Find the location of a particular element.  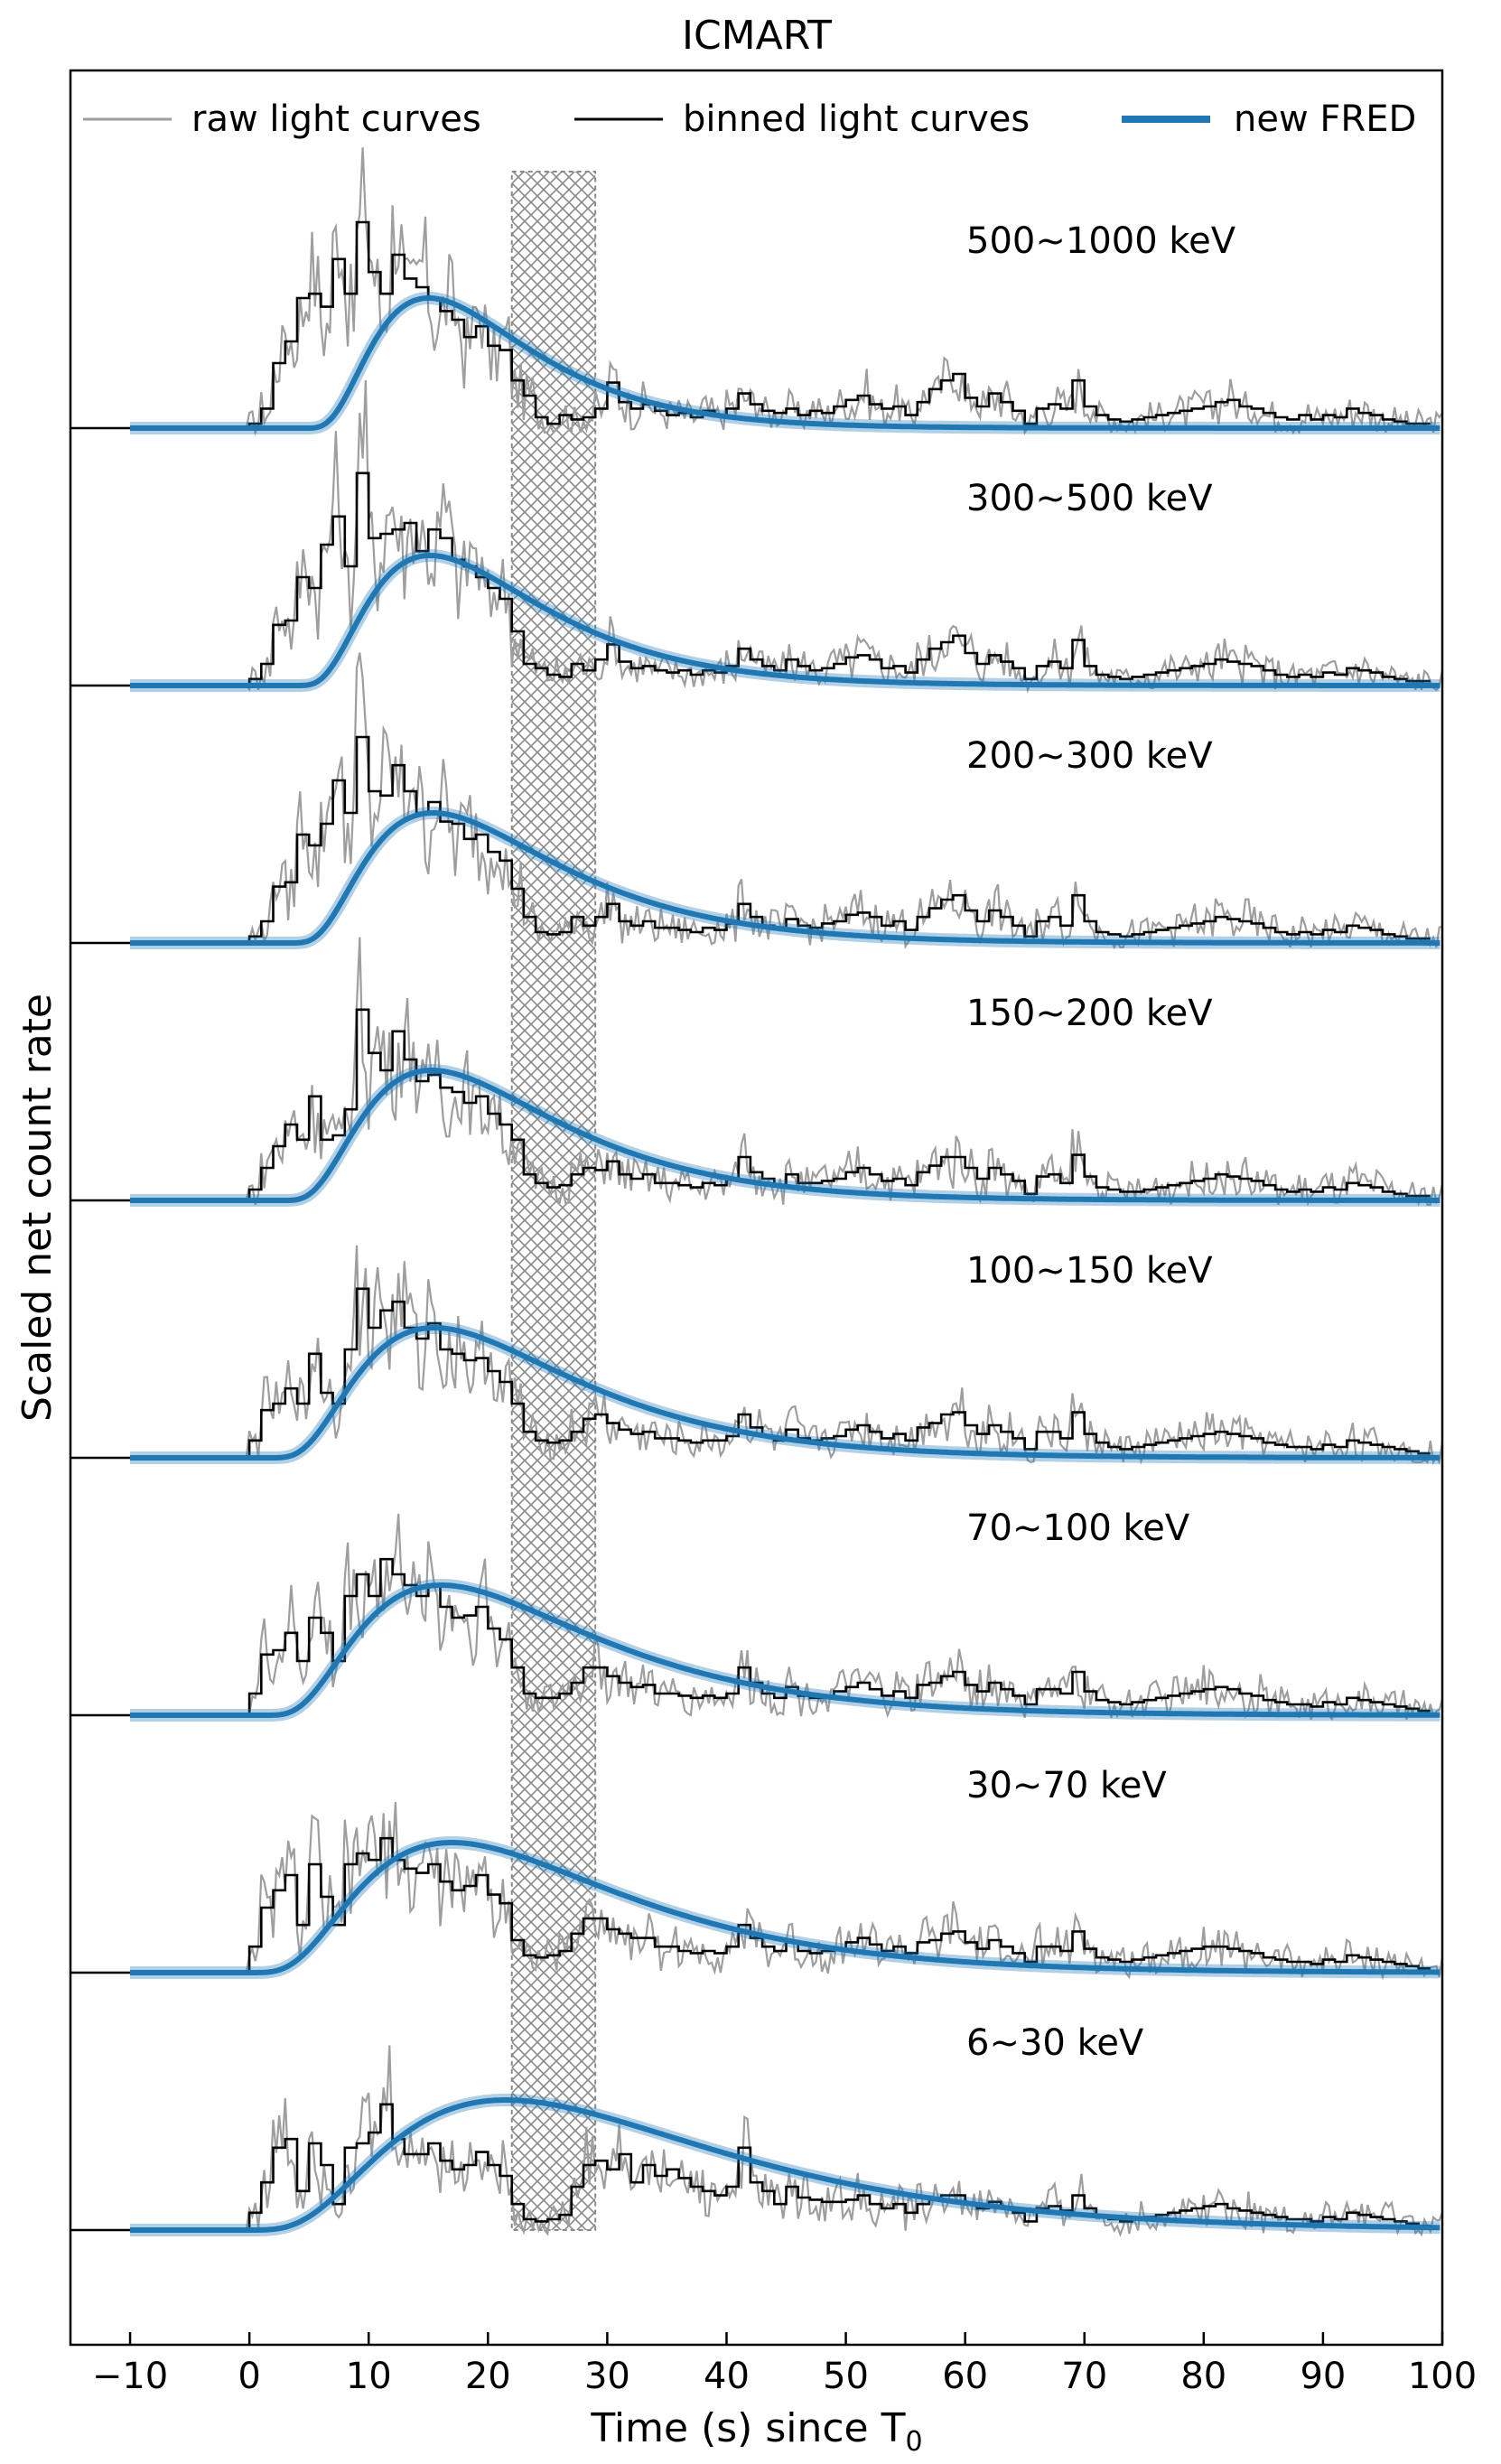

x-tick-label: 20 is located at coordinates (488, 2376).